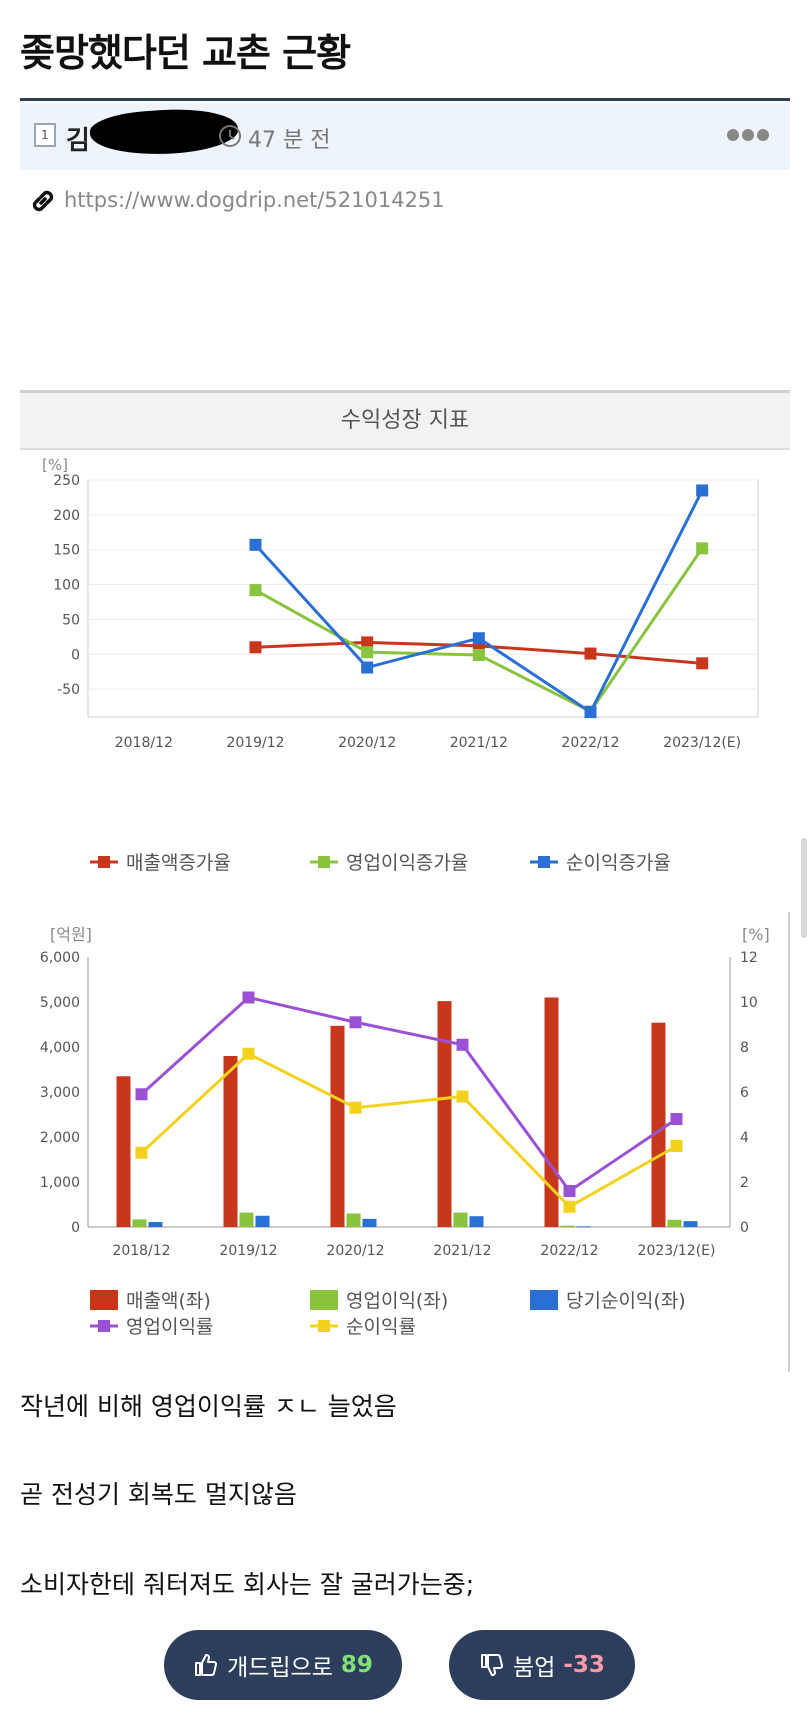 Image resolution: width=809 pixels, height=1730 pixels. Describe the element at coordinates (405, 99) in the screenshot. I see `title-divider` at that location.